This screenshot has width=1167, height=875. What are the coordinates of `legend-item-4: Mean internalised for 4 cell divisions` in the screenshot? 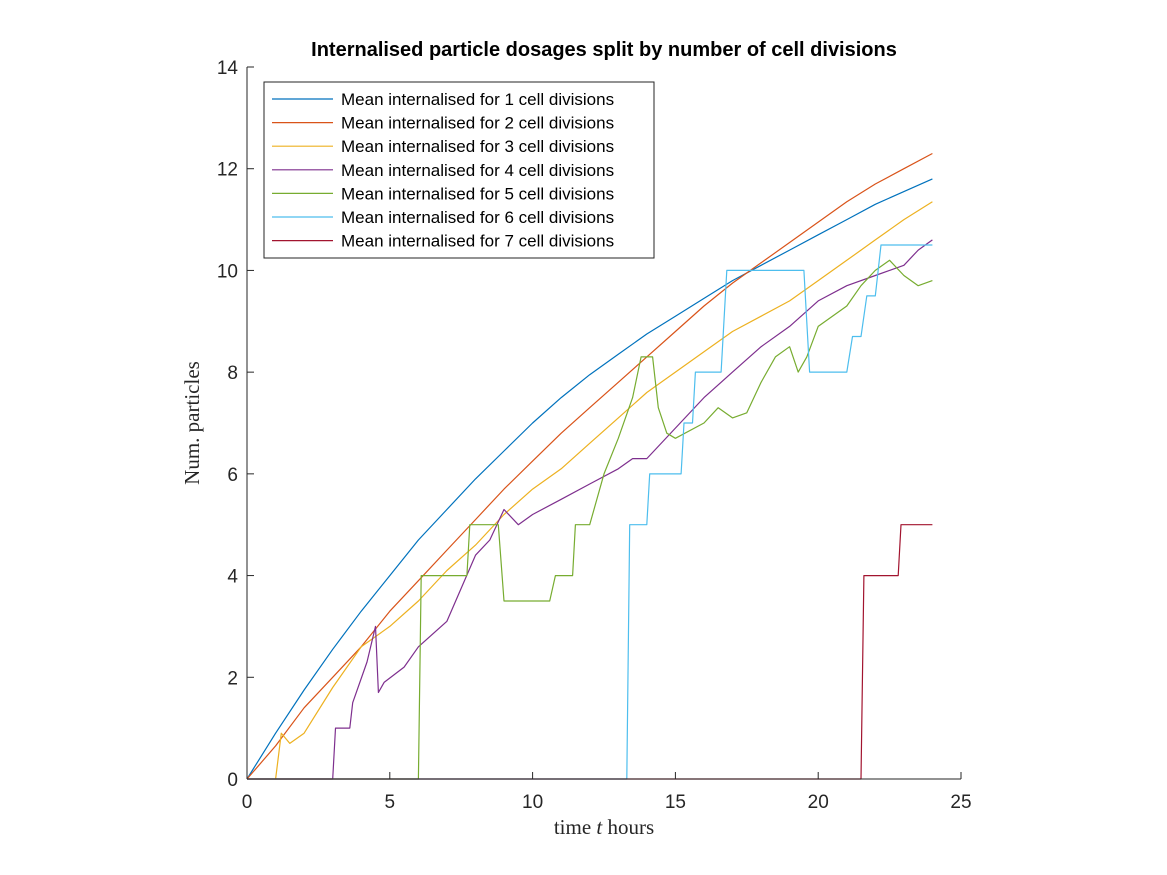 It's located at (443, 170).